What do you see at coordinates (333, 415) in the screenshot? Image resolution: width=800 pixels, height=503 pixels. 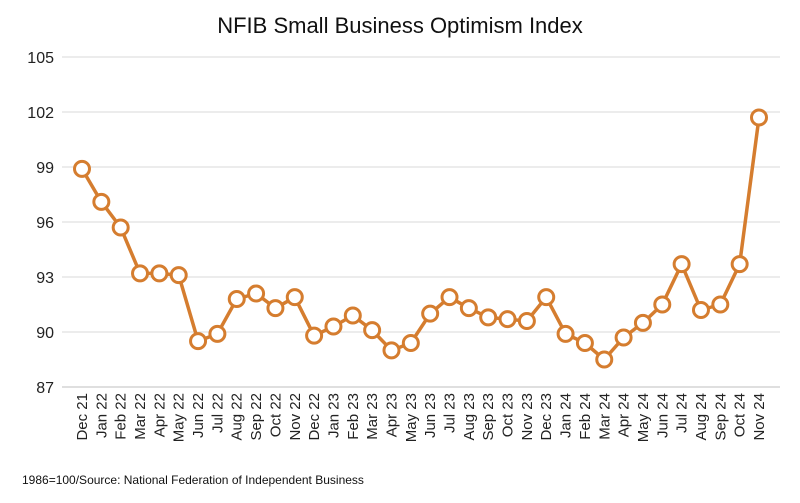 I see `x-tick-label: Jan 23` at bounding box center [333, 415].